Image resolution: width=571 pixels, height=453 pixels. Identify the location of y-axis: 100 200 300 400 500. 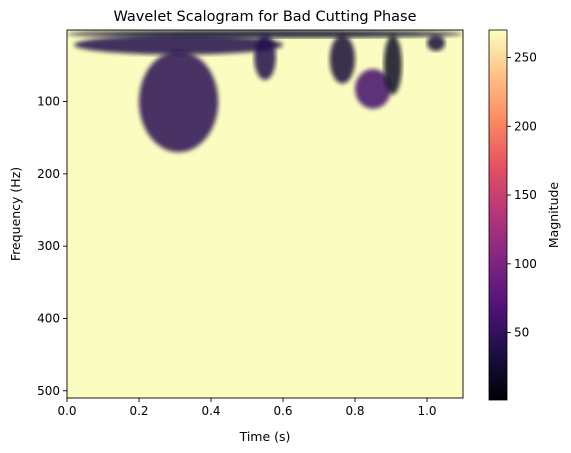
(52, 246).